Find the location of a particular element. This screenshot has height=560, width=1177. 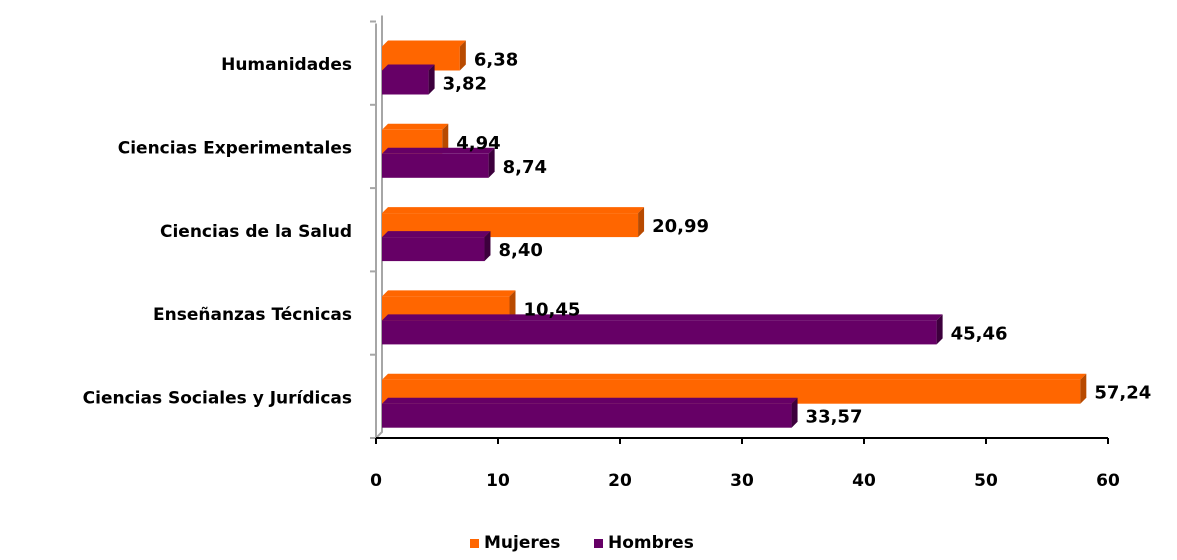

data-label: 8,40 is located at coordinates (520, 250).